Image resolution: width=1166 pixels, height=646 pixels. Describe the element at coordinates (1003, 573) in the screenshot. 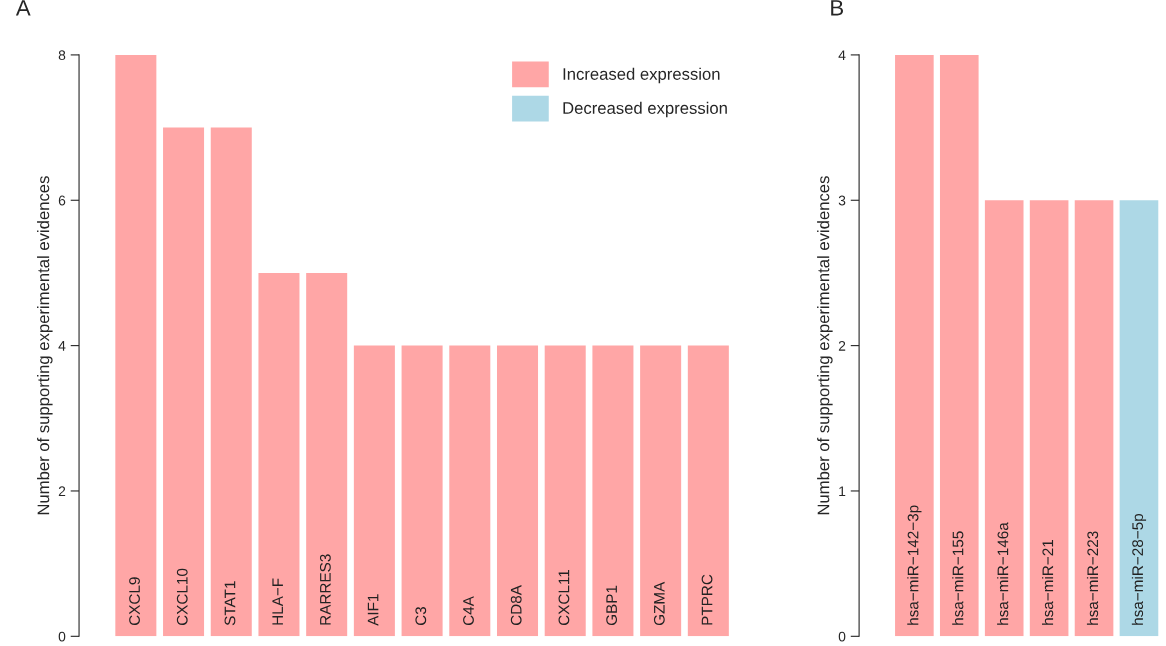

I see `x-tick-label: hsa−miR−146a` at that location.